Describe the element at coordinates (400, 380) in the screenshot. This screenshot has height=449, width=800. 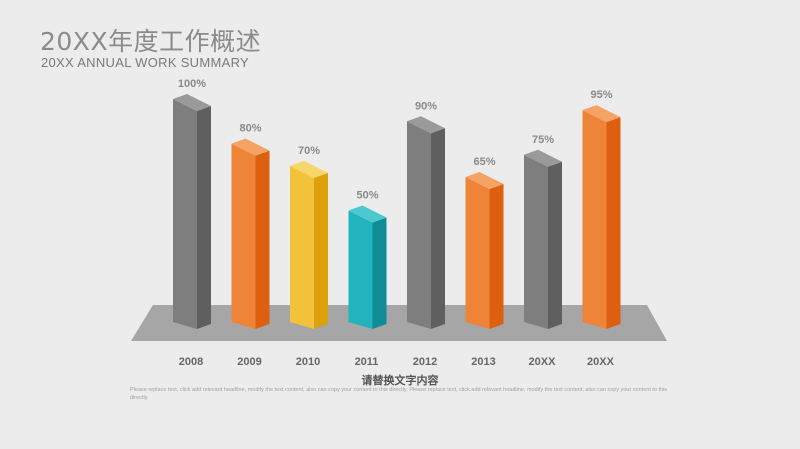
I see `chart-caption: 请替换文字内容` at that location.